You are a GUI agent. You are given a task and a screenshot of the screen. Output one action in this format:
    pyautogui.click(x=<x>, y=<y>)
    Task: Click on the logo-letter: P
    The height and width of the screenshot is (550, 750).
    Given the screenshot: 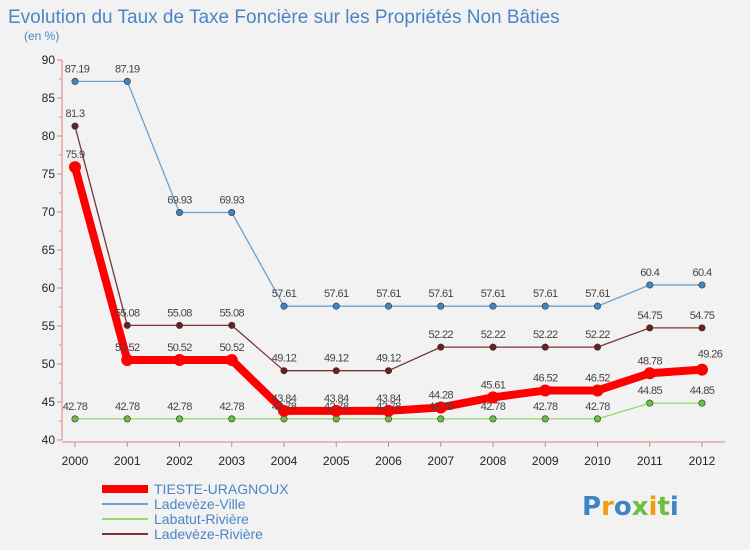 What is the action you would take?
    pyautogui.click(x=591, y=507)
    